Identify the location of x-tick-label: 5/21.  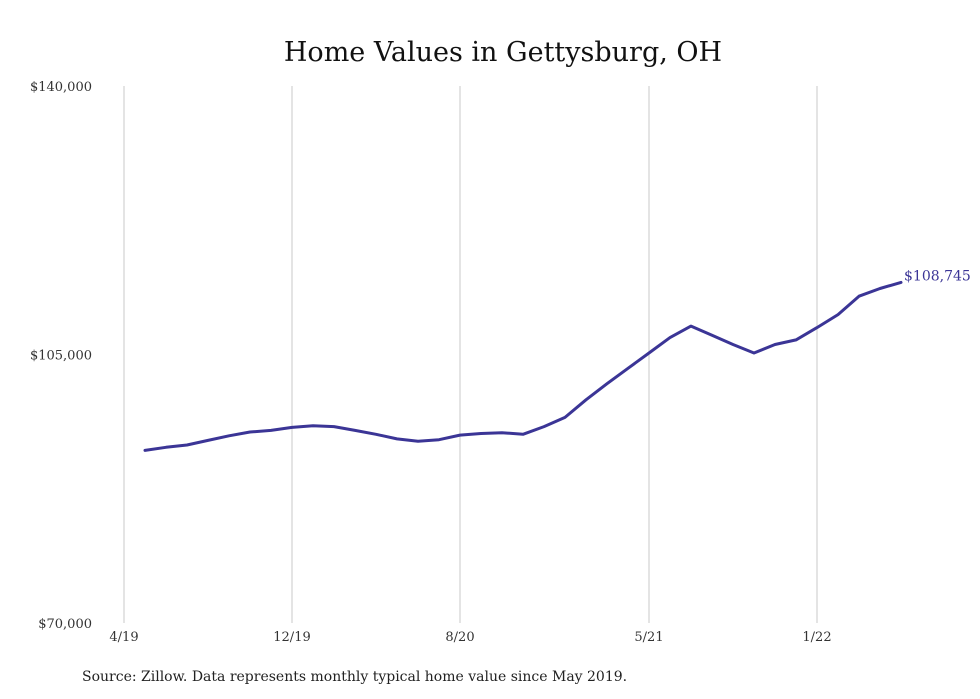
(648, 637).